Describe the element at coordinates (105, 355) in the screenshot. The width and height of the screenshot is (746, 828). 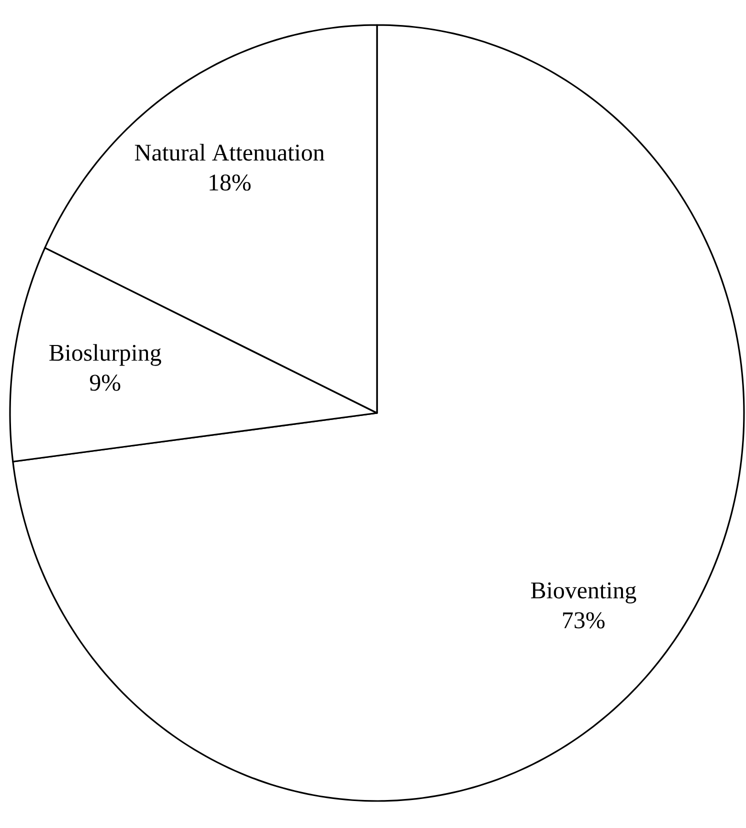
I see `slice-label: Bioslurping` at that location.